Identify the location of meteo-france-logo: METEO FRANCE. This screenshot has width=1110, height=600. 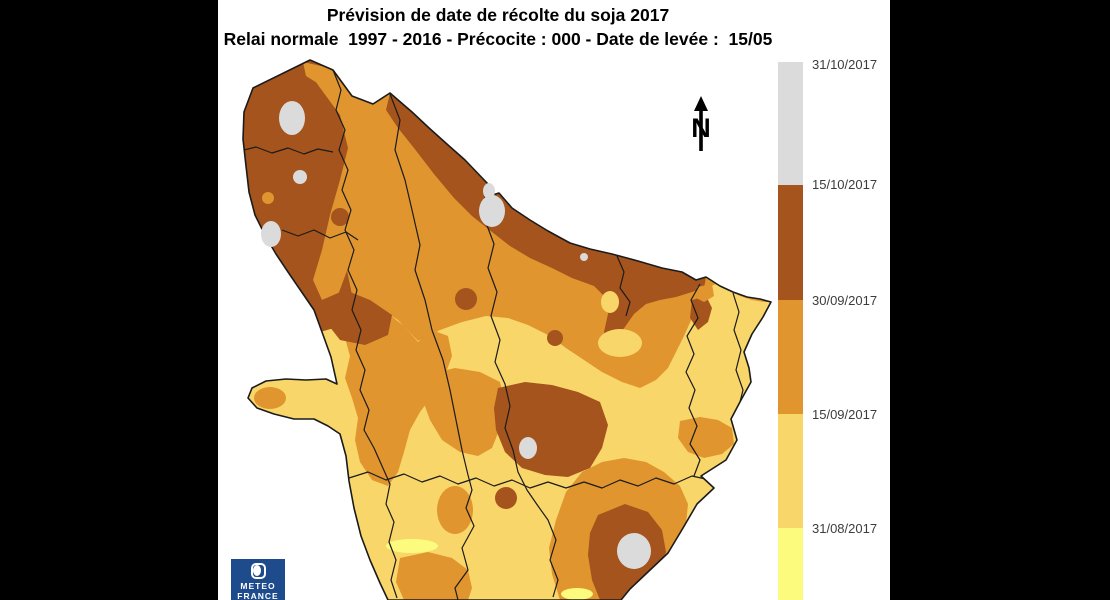
(258, 579).